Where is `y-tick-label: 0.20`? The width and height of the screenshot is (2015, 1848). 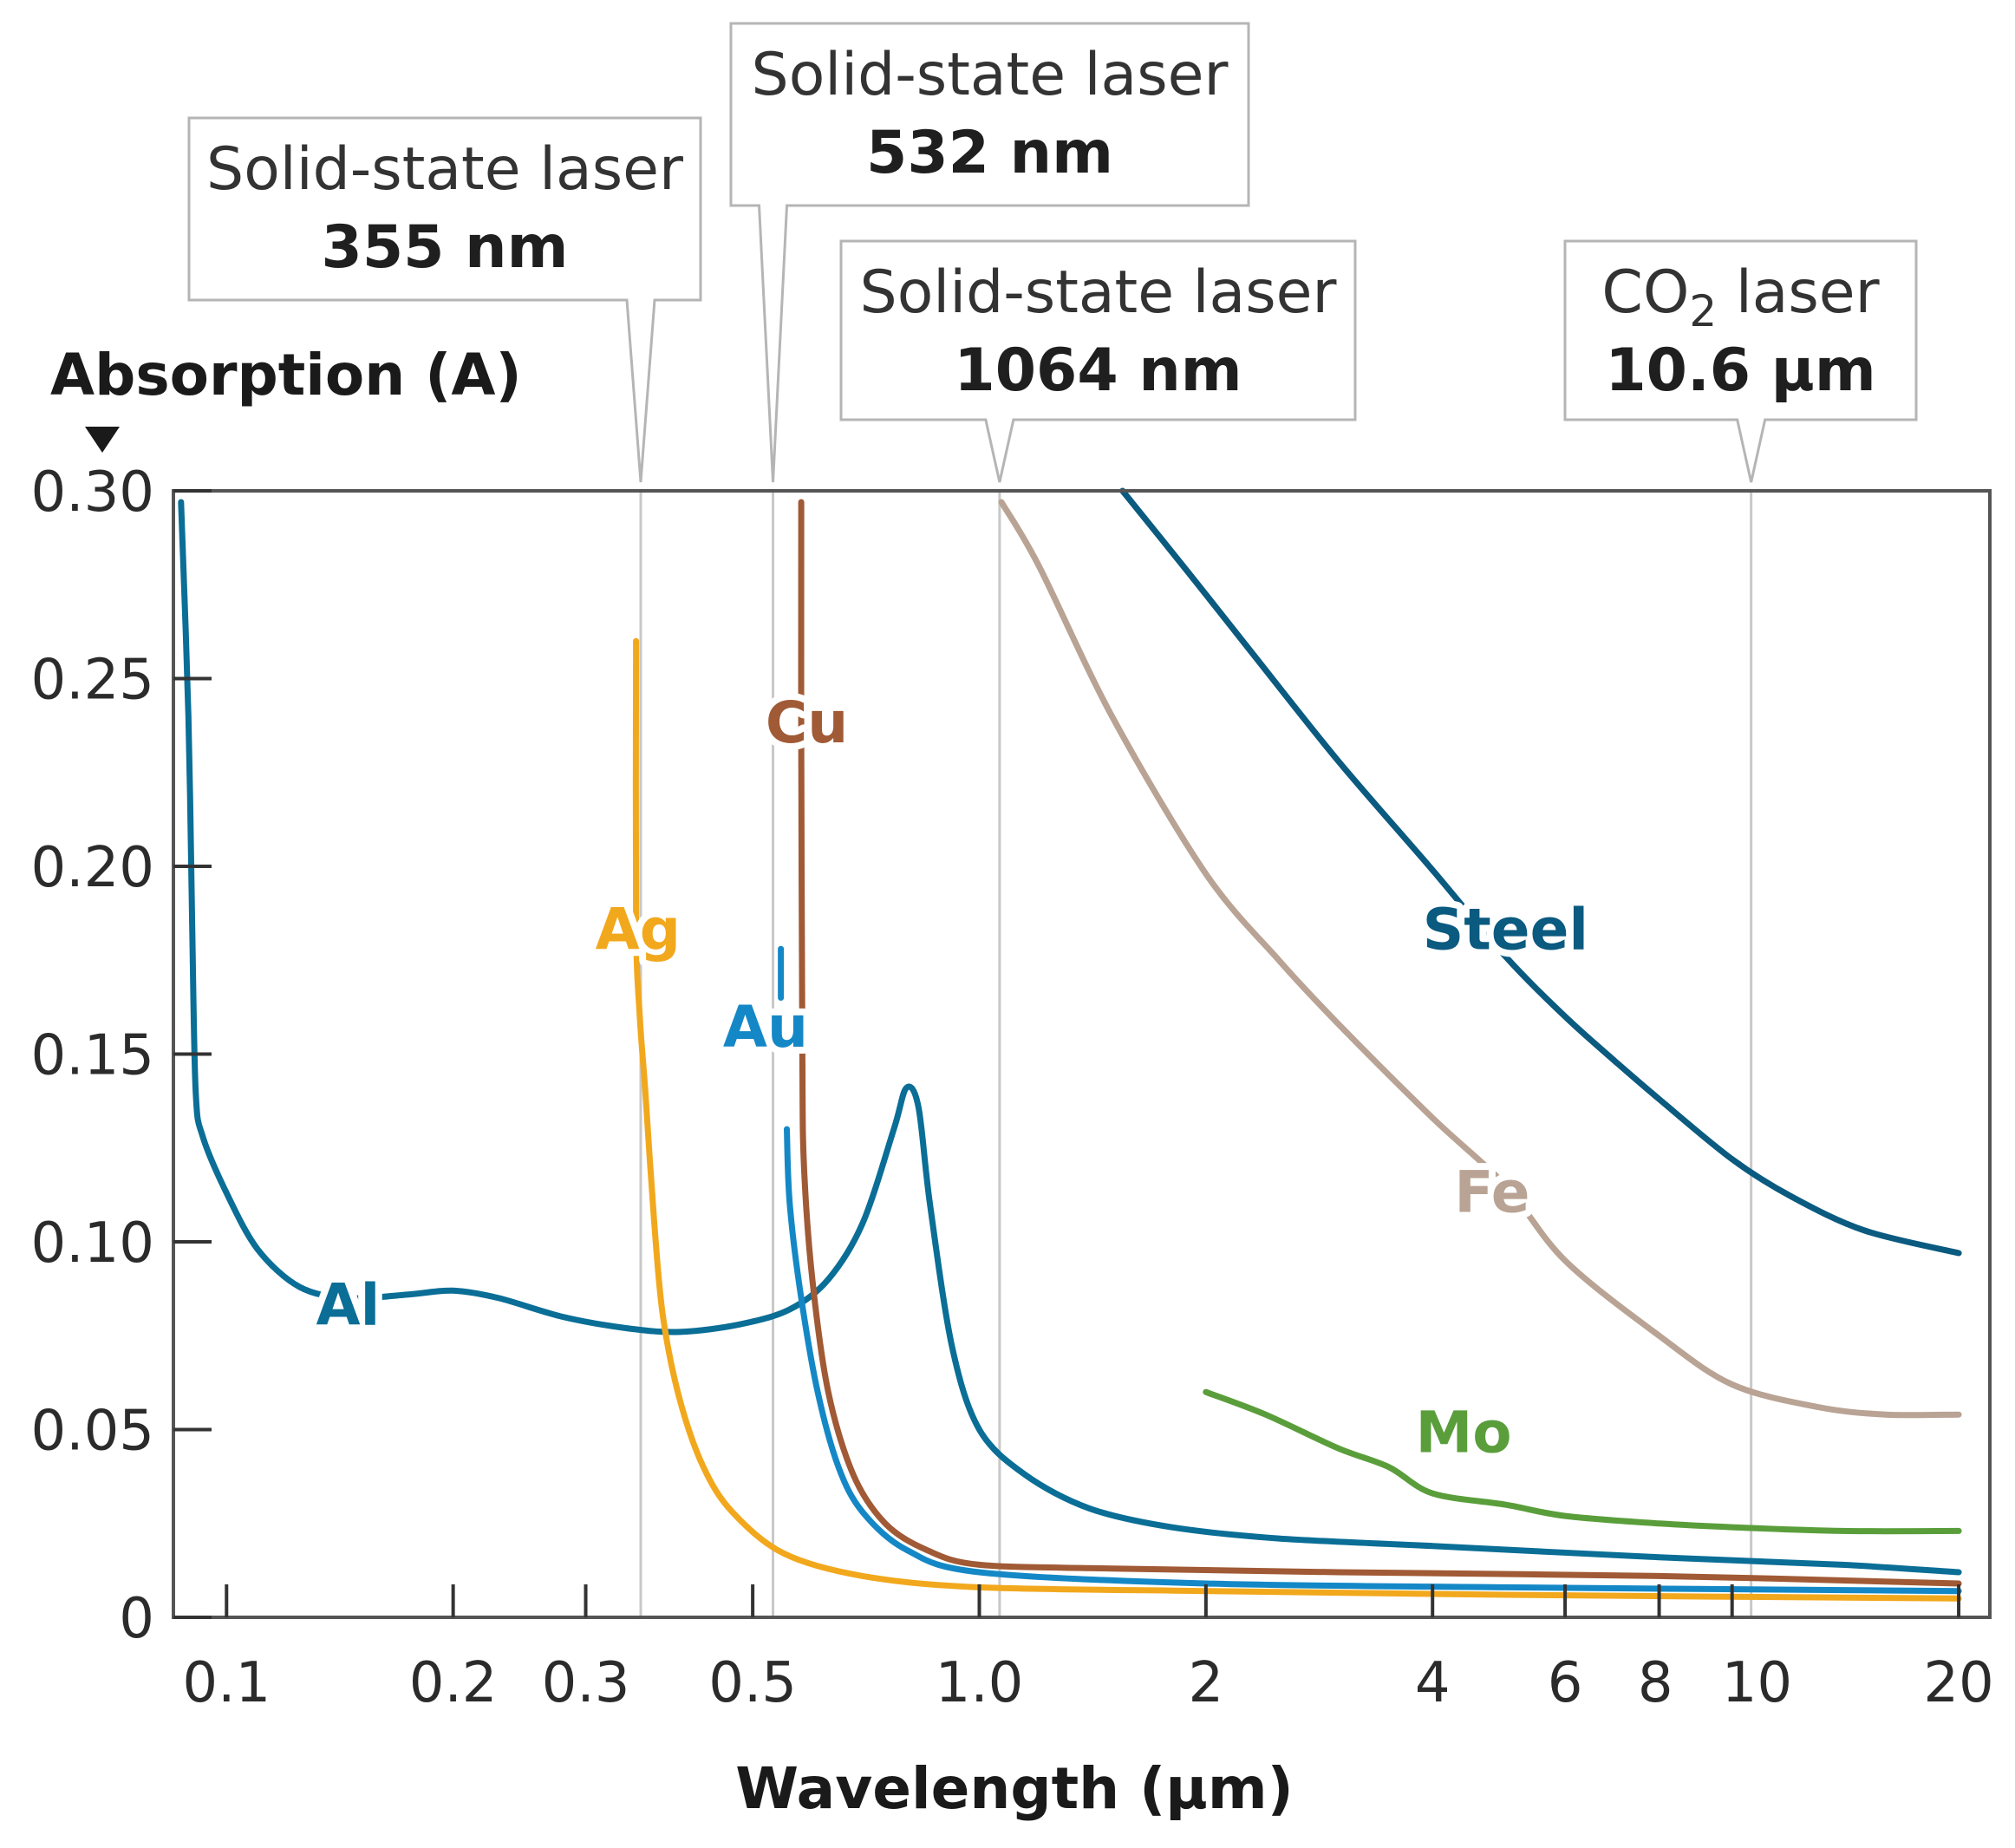 y-tick-label: 0.20 is located at coordinates (93, 868).